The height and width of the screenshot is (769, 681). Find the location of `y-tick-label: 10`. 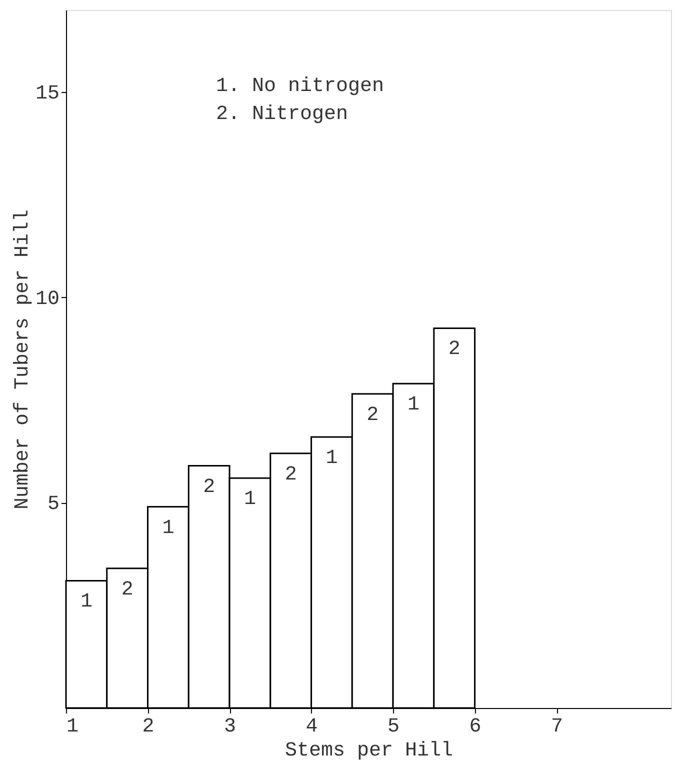

y-tick-label: 10 is located at coordinates (47, 299).